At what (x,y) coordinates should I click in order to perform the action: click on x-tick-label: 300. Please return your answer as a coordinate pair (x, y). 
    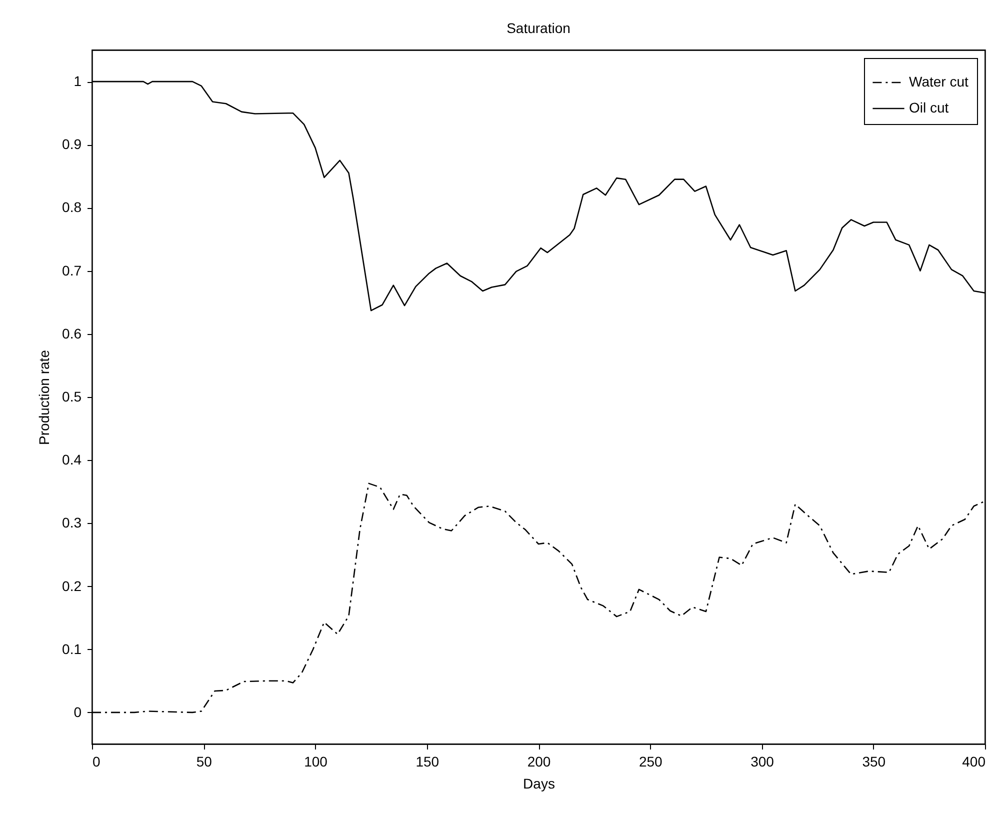
    Looking at the image, I should click on (762, 762).